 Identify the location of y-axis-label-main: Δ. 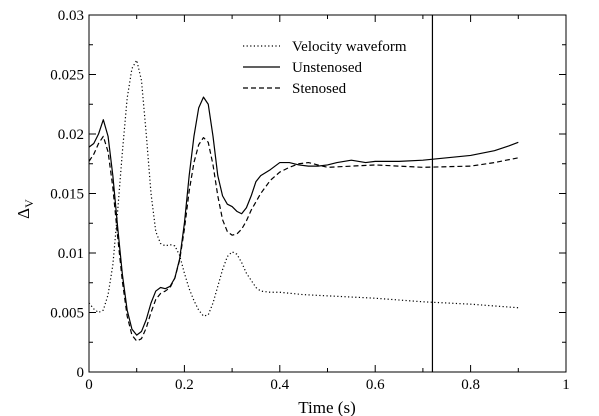
(23, 213).